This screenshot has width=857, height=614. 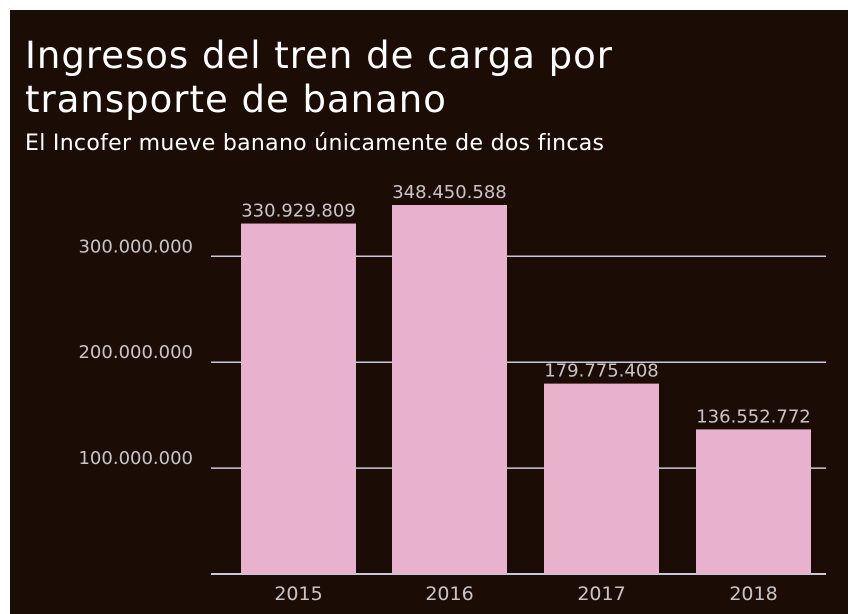 What do you see at coordinates (449, 594) in the screenshot?
I see `x-tick-label: 2016` at bounding box center [449, 594].